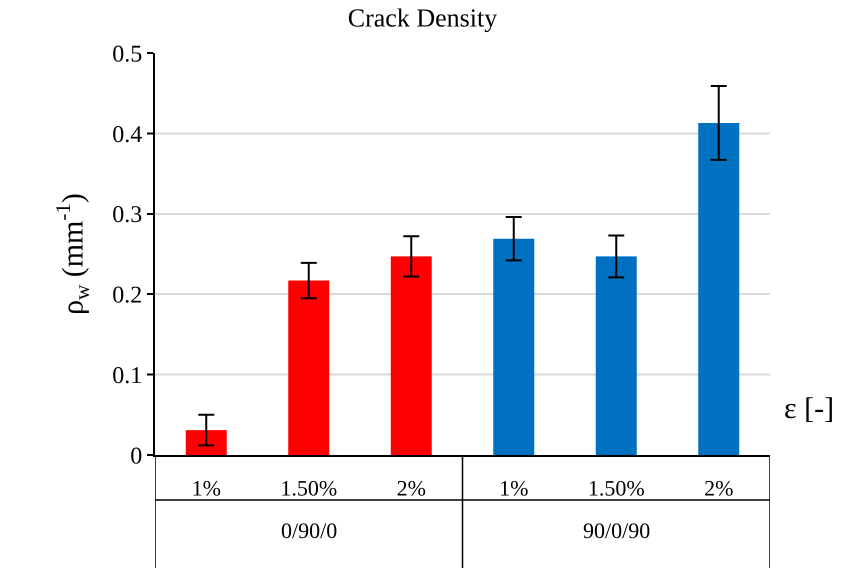  What do you see at coordinates (309, 530) in the screenshot?
I see `text: 0/90/0` at bounding box center [309, 530].